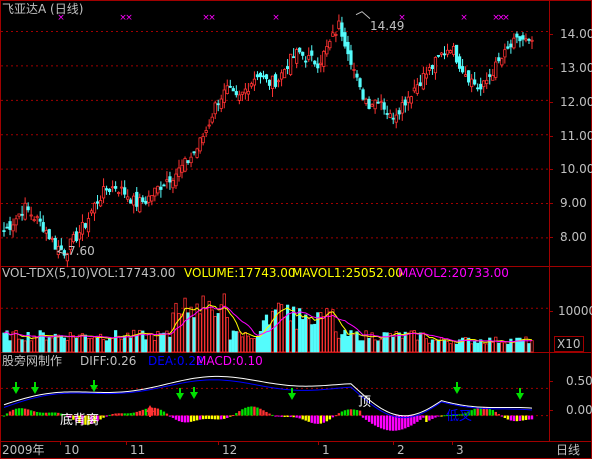  I want to click on macd-value: MACD:0.10, so click(229, 361).